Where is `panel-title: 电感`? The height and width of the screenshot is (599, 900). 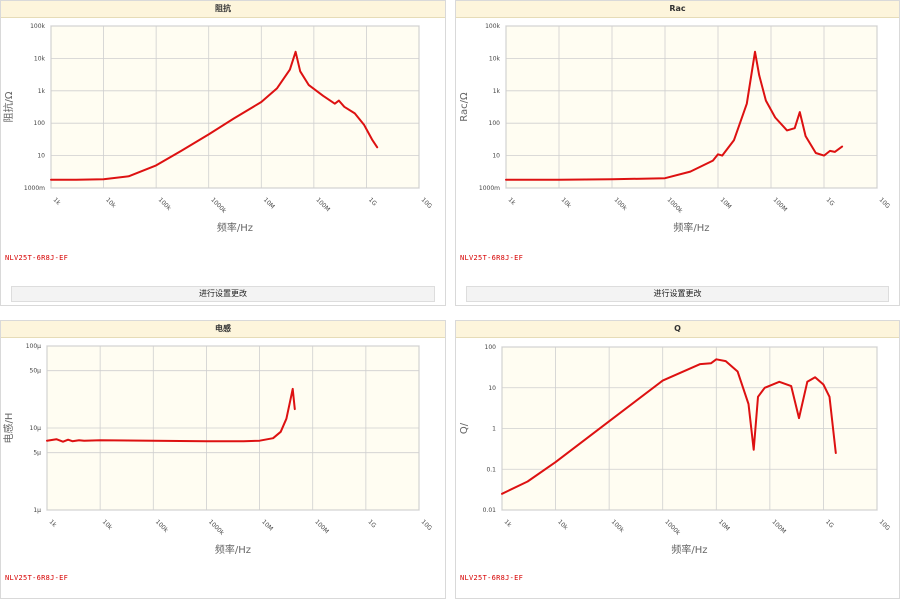
panel-title: 电感 is located at coordinates (223, 329).